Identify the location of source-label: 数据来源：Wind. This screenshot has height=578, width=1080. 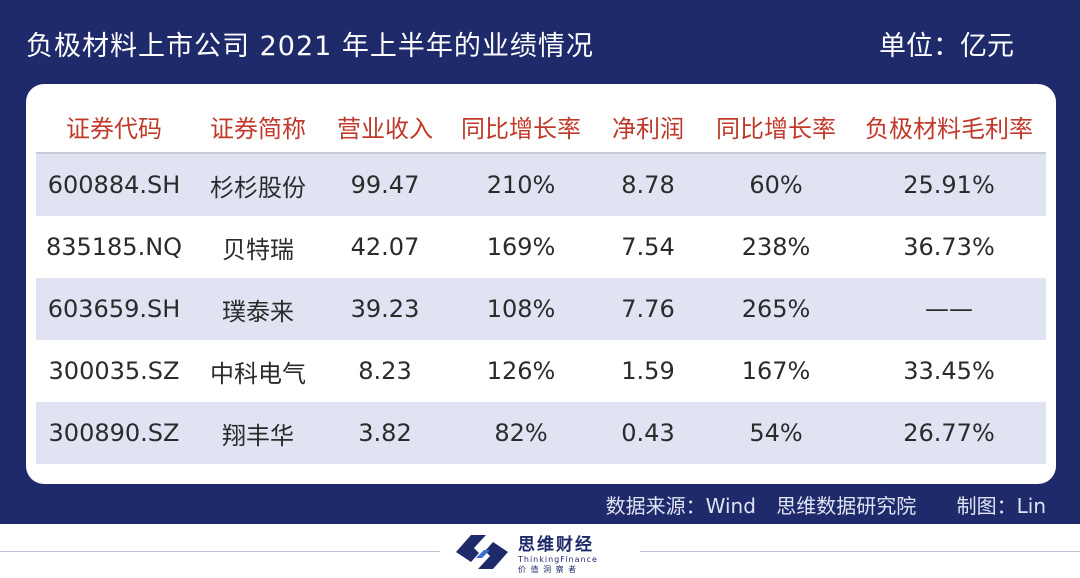
(680, 506).